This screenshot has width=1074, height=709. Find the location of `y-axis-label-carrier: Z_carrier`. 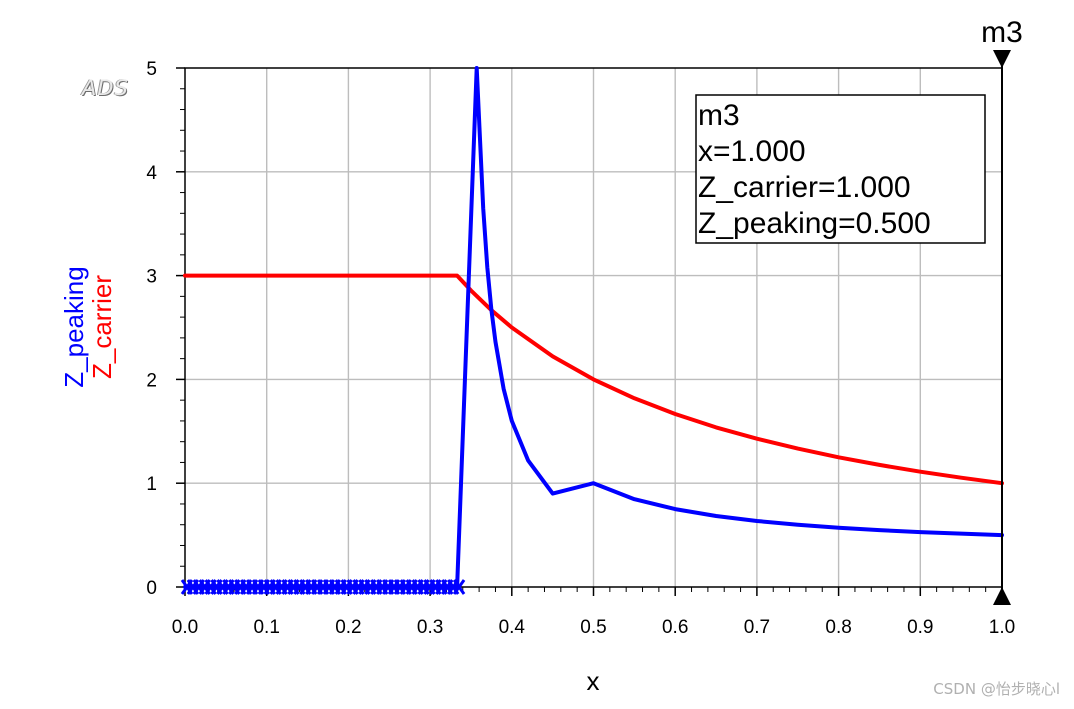

y-axis-label-carrier: Z_carrier is located at coordinates (102, 327).